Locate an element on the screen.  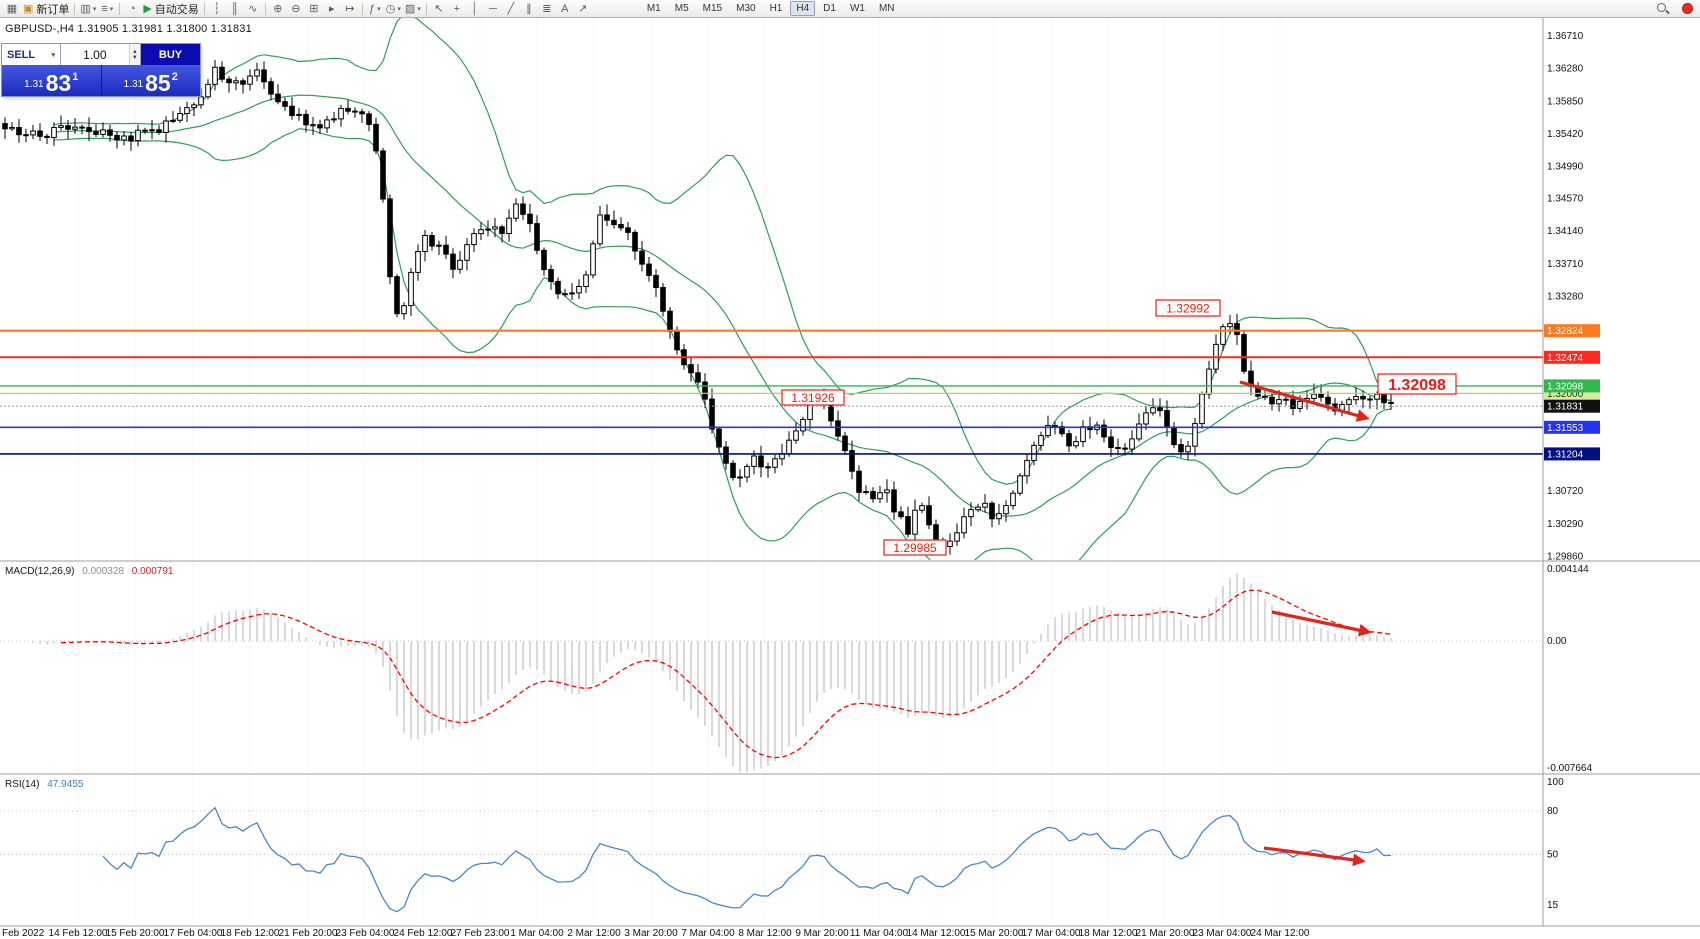
macd-axis-label: 0.004144 is located at coordinates (1568, 569).